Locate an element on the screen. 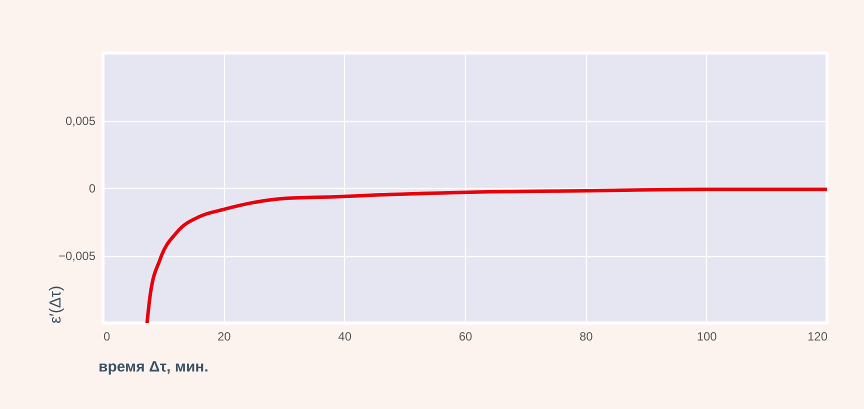  y-tick-label: 0,005 is located at coordinates (80, 121).